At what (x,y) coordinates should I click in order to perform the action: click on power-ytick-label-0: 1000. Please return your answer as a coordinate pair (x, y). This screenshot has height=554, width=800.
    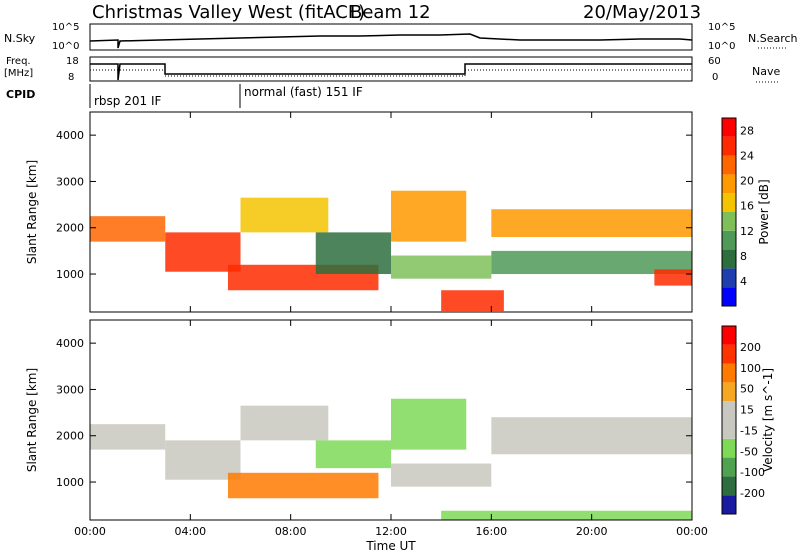
    Looking at the image, I should click on (70, 274).